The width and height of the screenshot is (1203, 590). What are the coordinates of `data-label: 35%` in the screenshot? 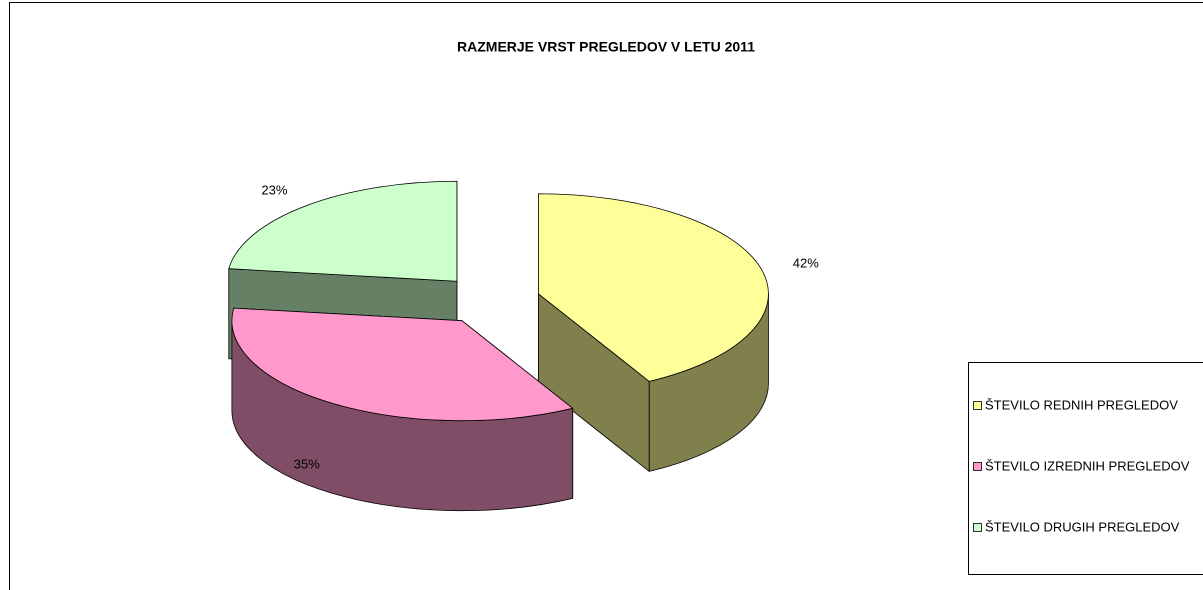 It's located at (307, 463).